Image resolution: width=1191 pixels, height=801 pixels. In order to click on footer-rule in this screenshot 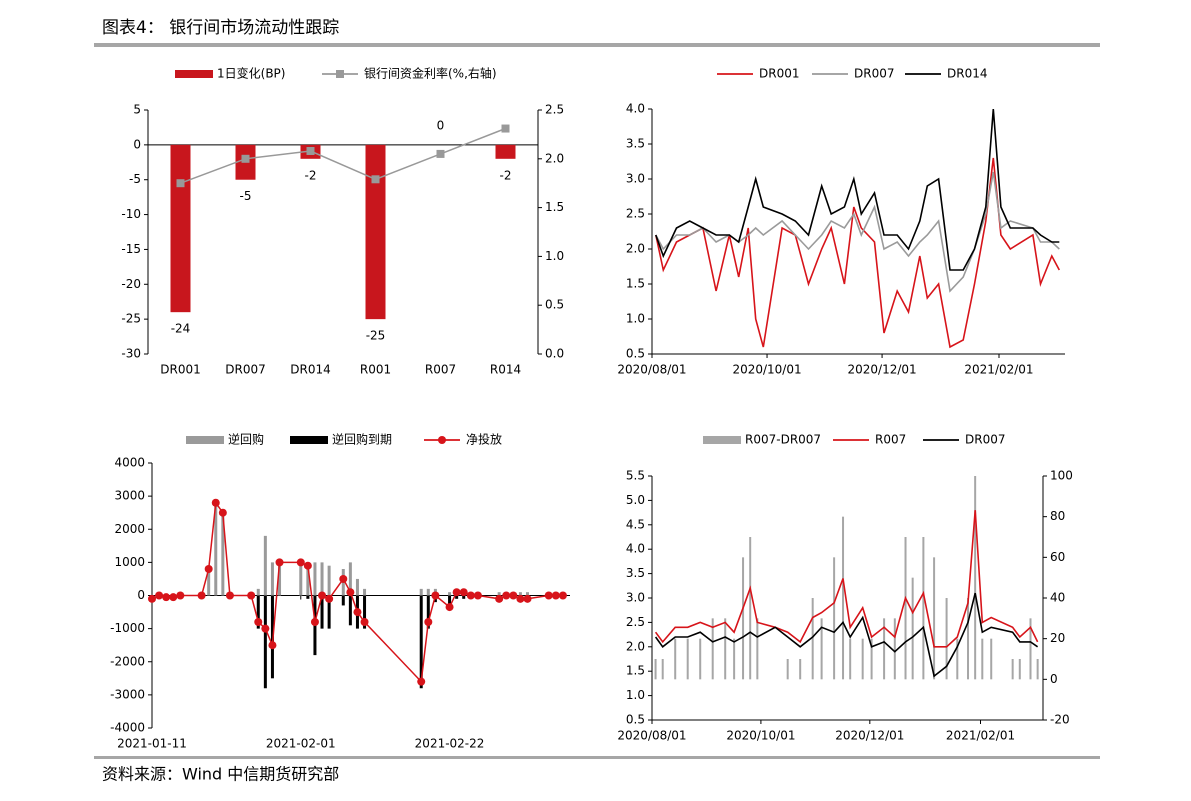, I will do `click(597, 757)`.